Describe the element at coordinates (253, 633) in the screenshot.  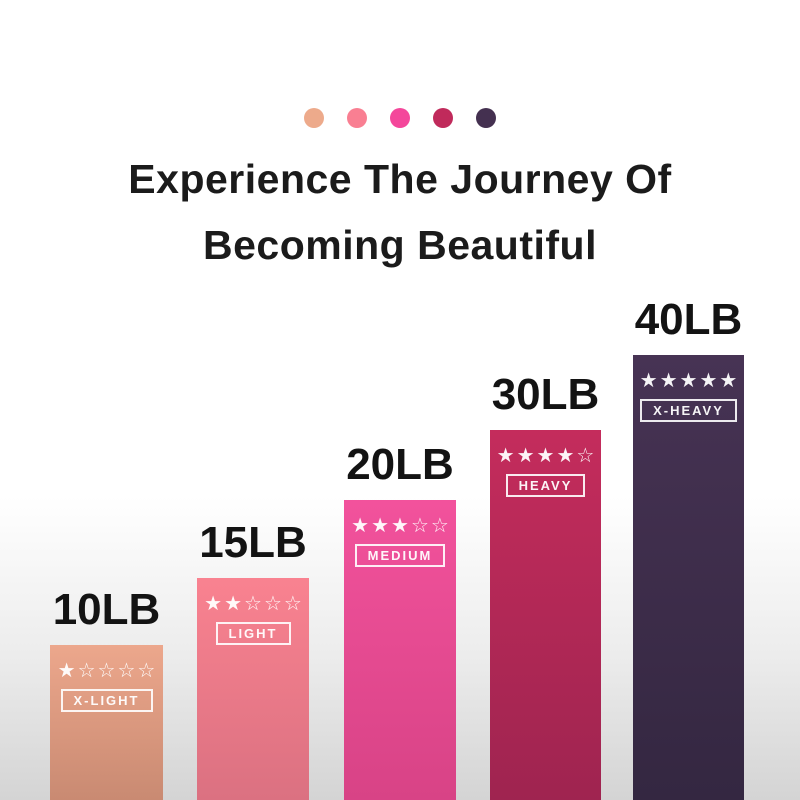
I see `level-badge: LIGHT` at that location.